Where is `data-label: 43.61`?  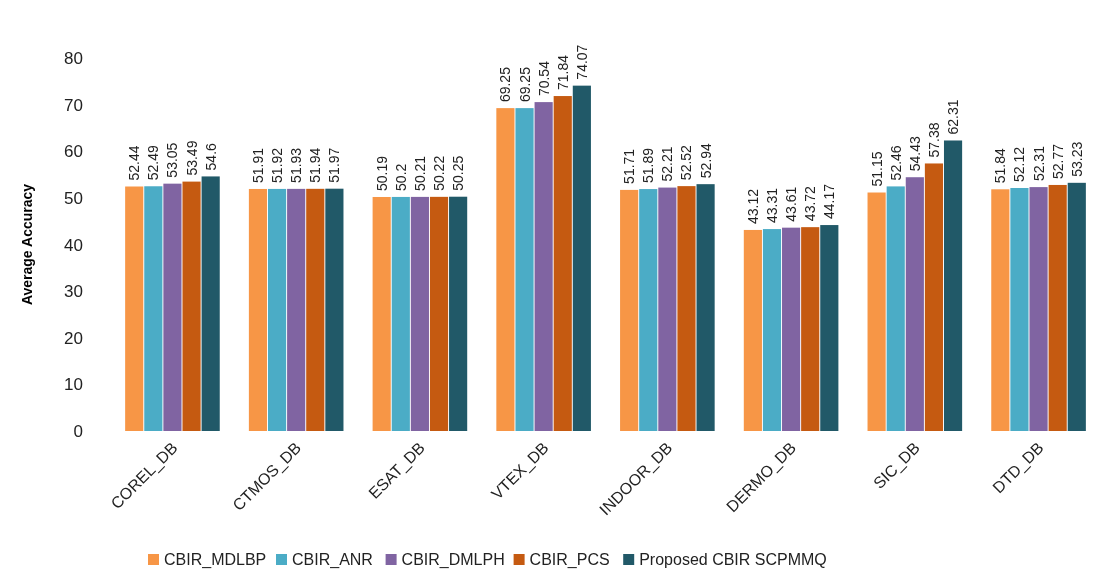 data-label: 43.61 is located at coordinates (791, 204).